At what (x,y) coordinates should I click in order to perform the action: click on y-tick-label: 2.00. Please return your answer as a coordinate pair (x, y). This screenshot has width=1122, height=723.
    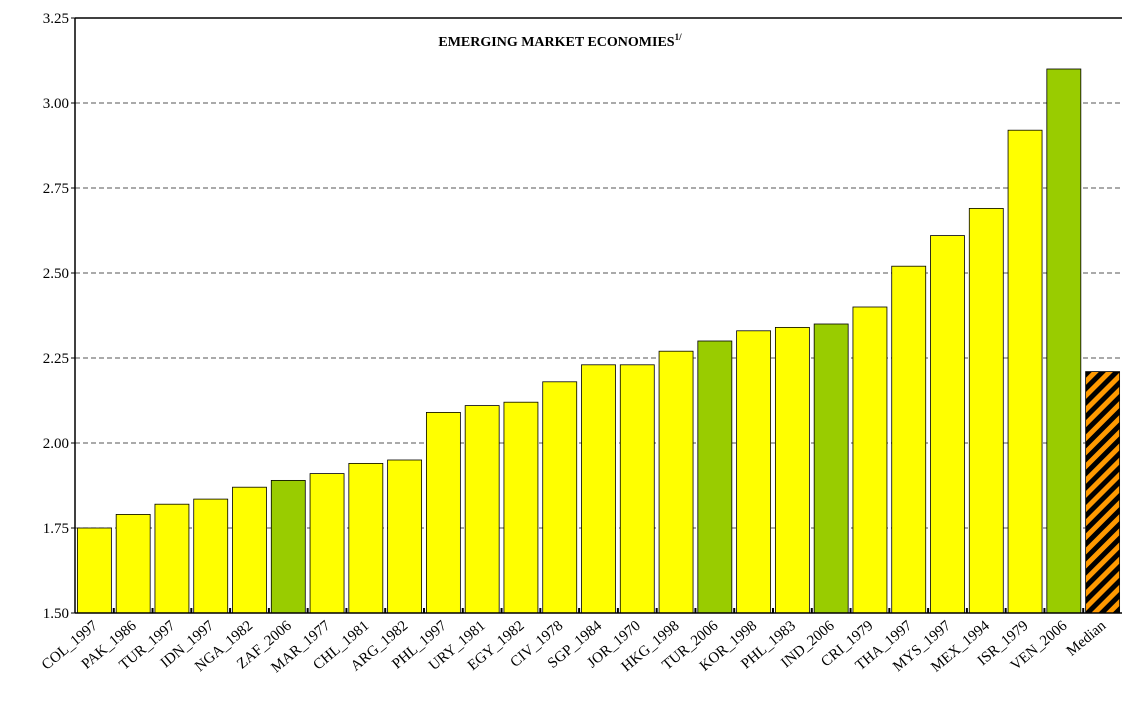
    Looking at the image, I should click on (56, 444).